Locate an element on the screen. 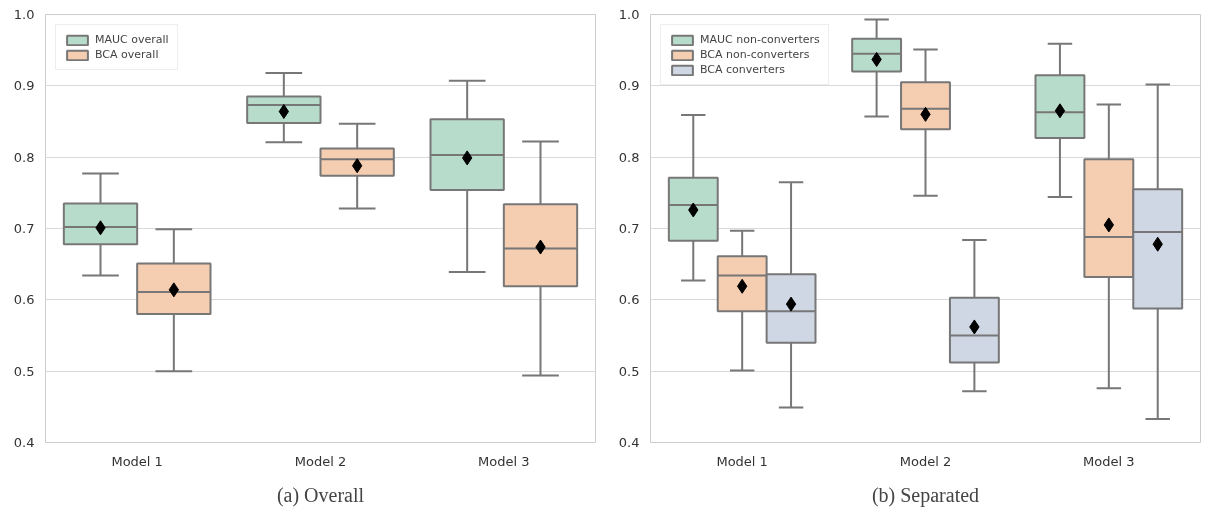  legend-label: MAUC non-converters is located at coordinates (760, 39).